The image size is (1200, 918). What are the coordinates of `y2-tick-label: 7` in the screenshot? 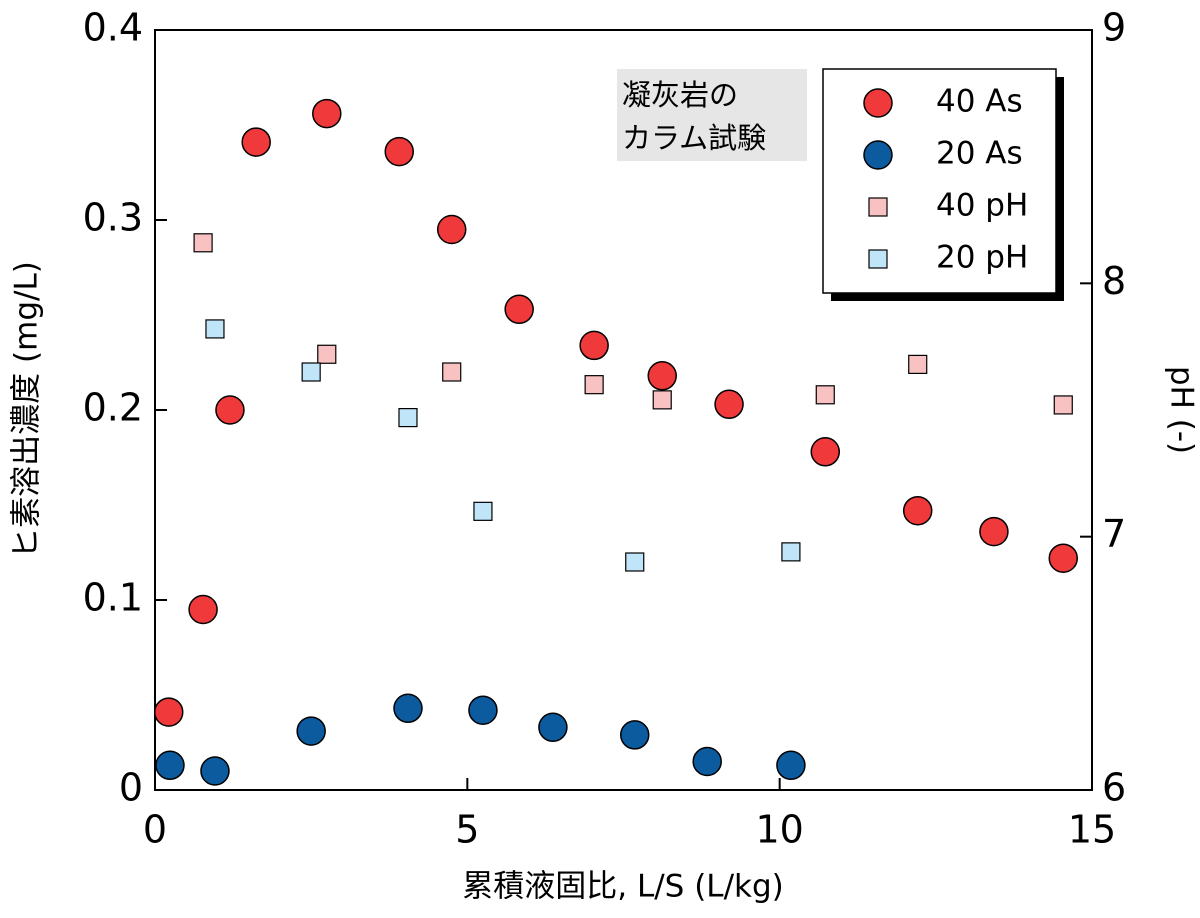 It's located at (1114, 534).